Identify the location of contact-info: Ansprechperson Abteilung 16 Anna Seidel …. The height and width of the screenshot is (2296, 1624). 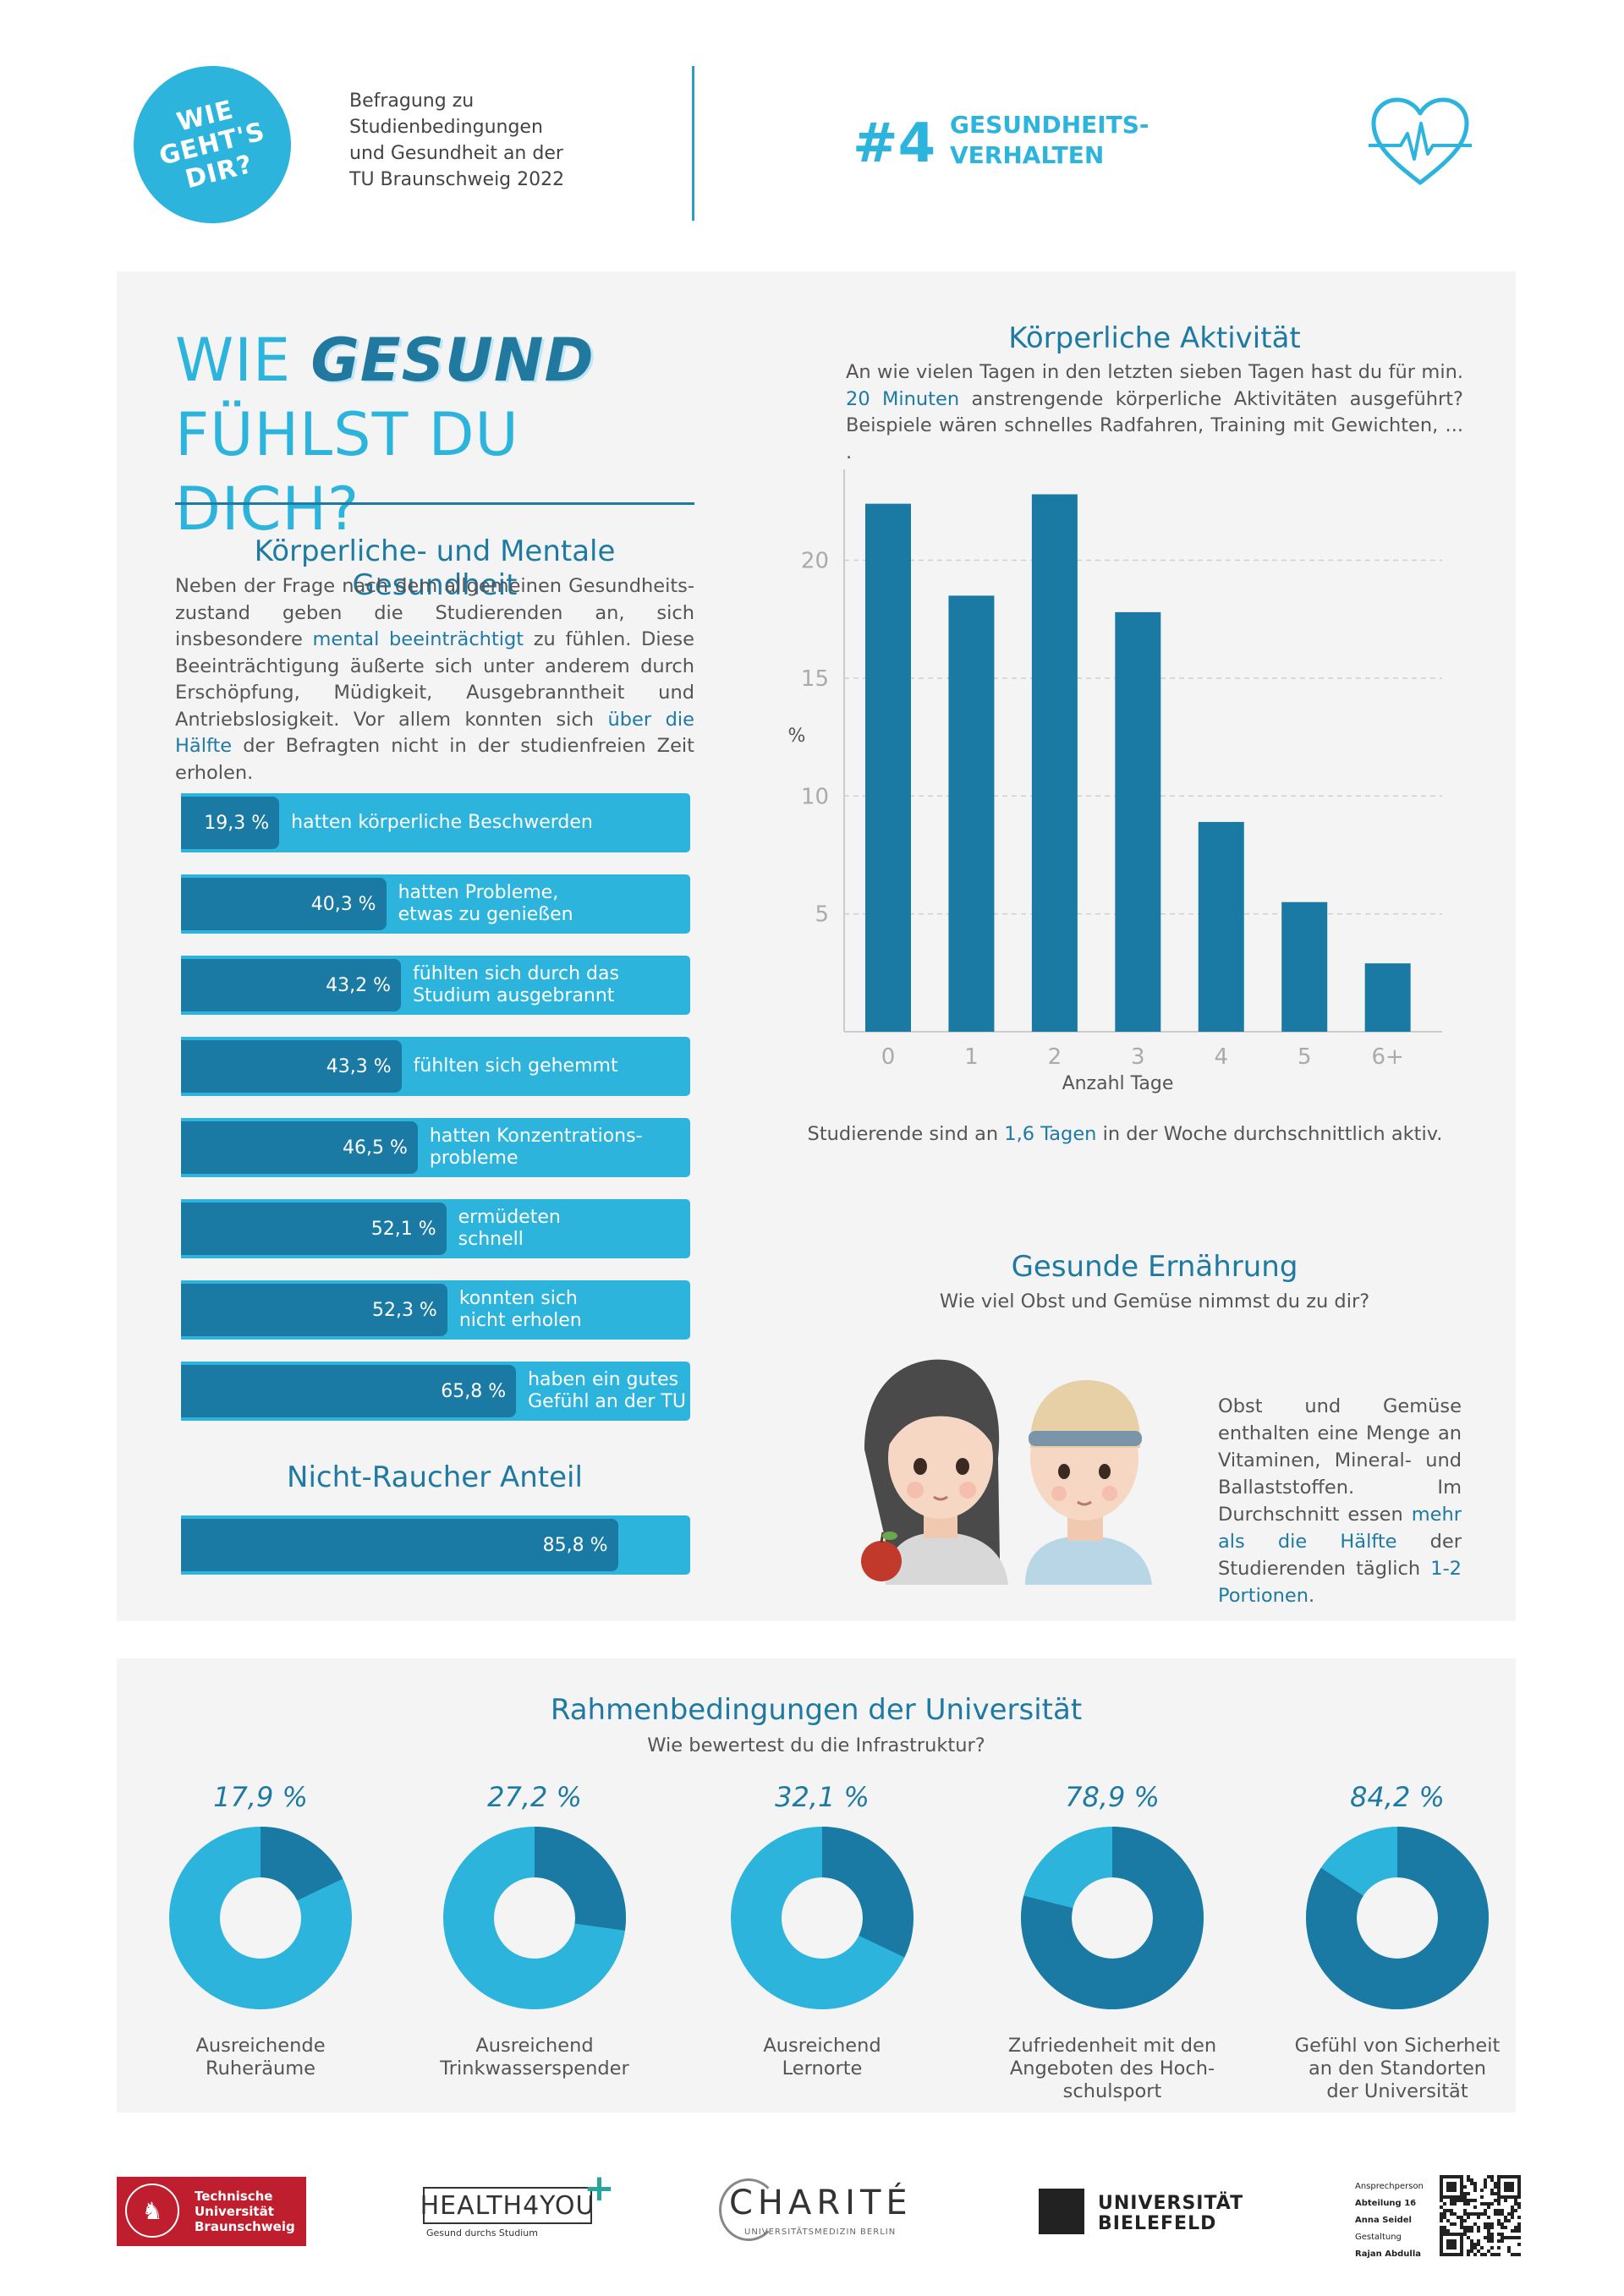
(1397, 2221).